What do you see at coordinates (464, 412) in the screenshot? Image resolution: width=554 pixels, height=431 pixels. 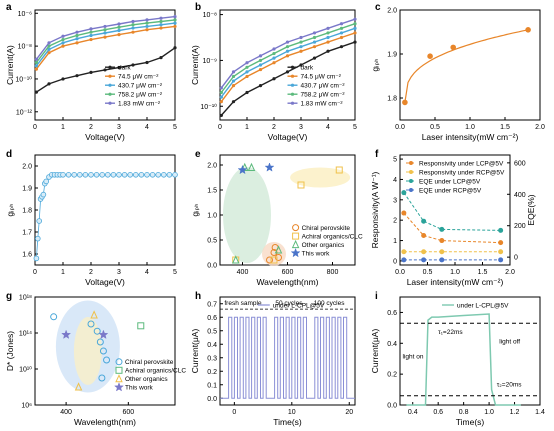 I see `panel-i-xtick-label: 0.8` at bounding box center [464, 412].